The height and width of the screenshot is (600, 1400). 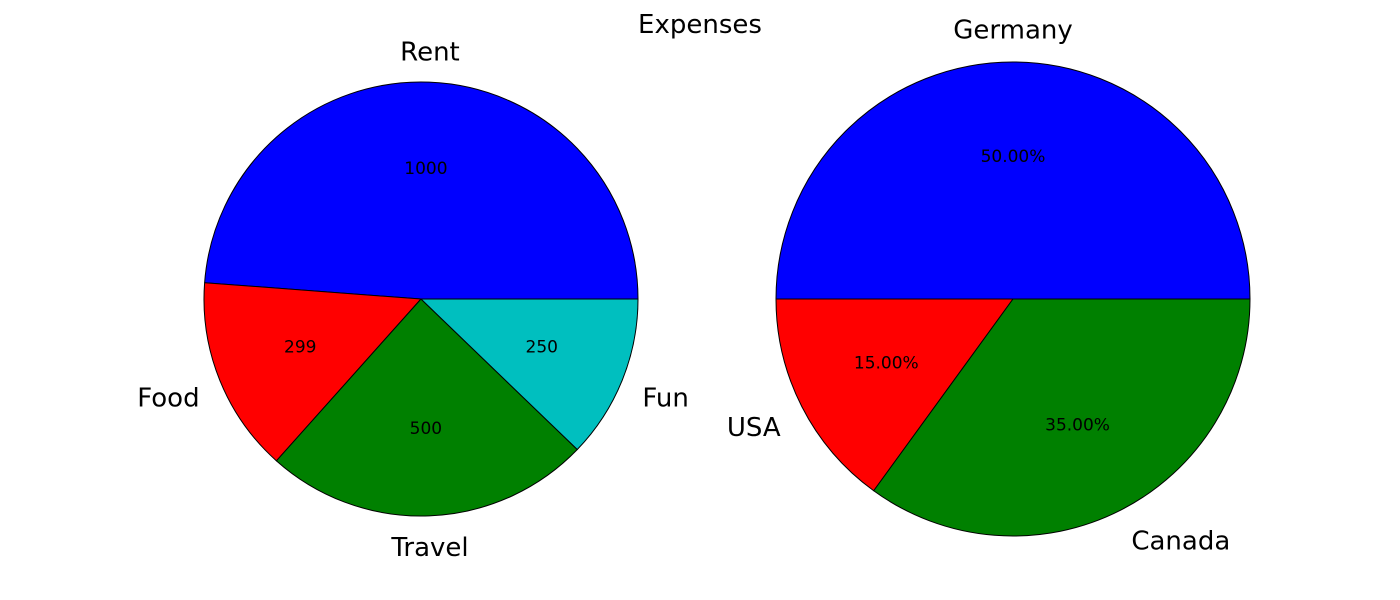 I want to click on pie-slice-canada, so click(x=1062, y=417).